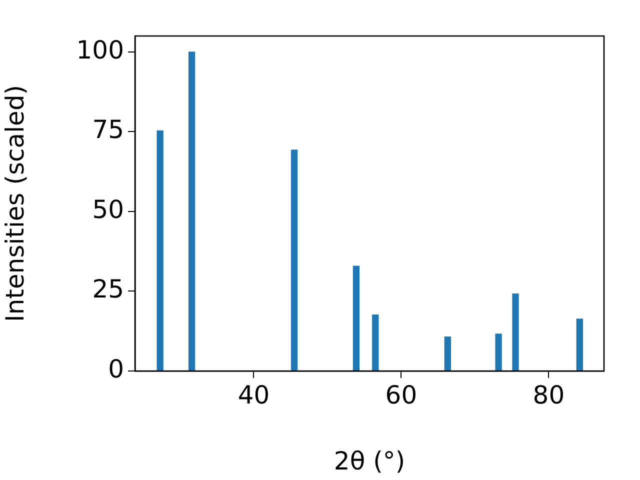  I want to click on y-tick-label: 50, so click(108, 209).